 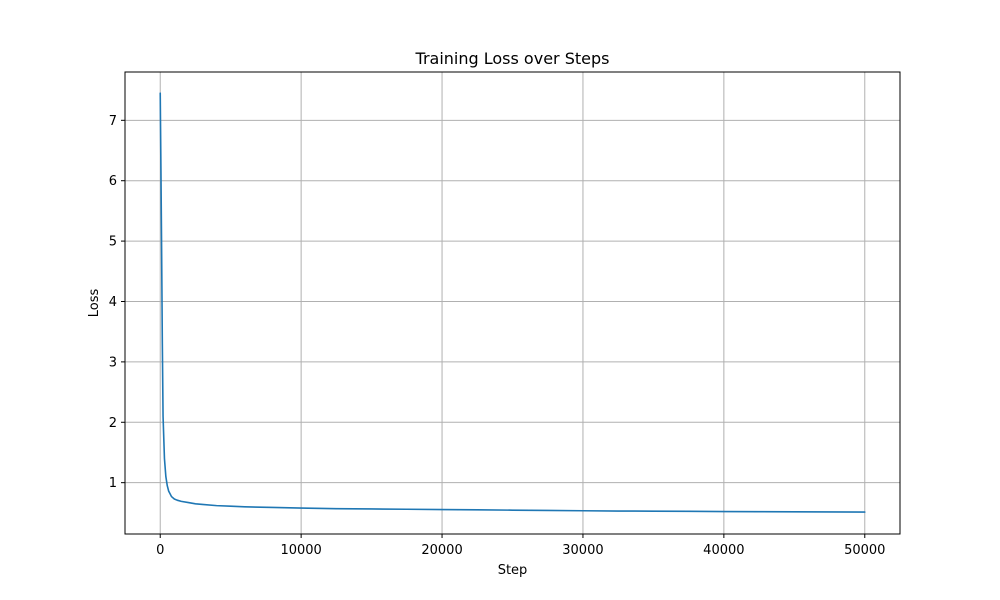 What do you see at coordinates (113, 362) in the screenshot?
I see `y-tick-label: 3` at bounding box center [113, 362].